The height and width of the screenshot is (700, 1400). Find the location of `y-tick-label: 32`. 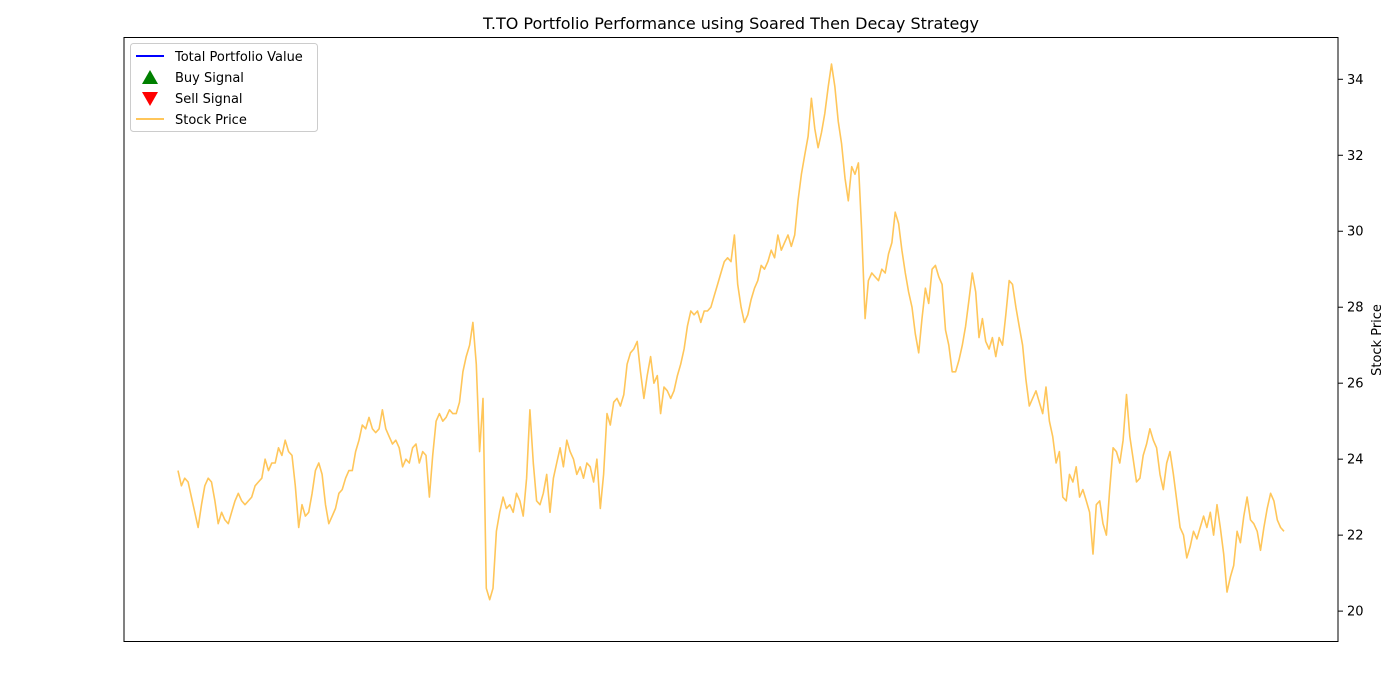

y-tick-label: 32 is located at coordinates (1355, 156).